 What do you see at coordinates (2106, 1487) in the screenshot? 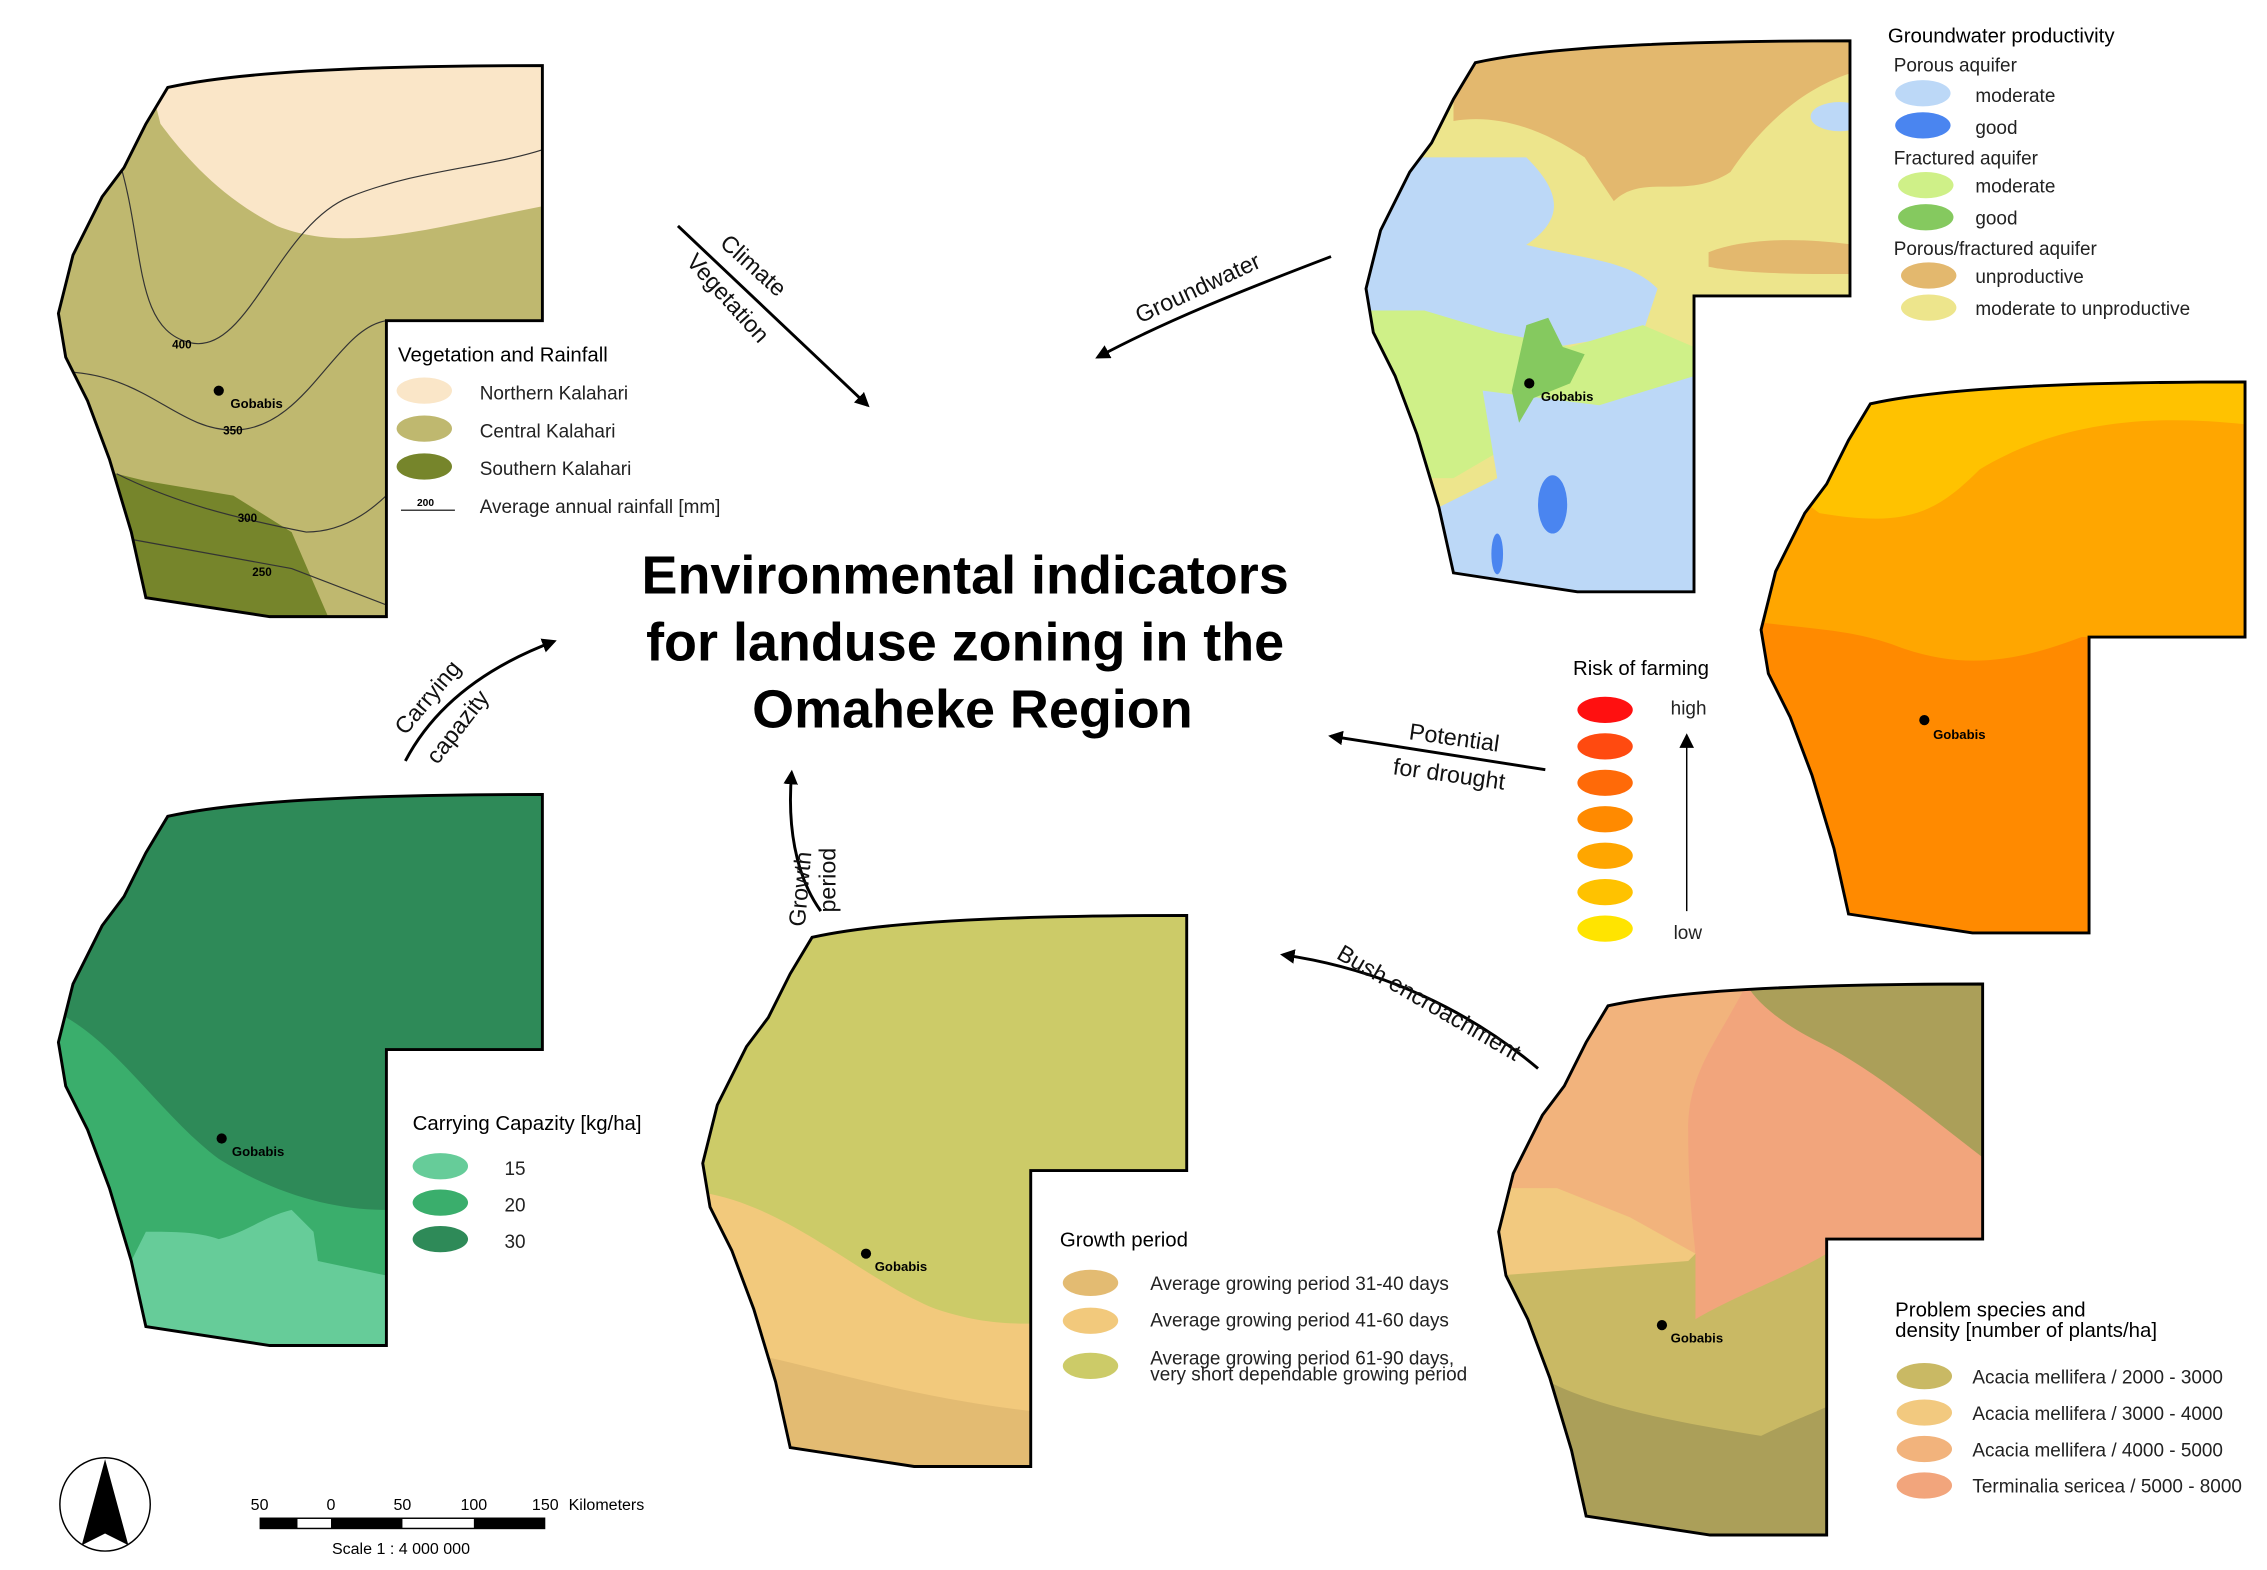
I see `legend-label: Terminalia sericea / 5000 - 8000` at bounding box center [2106, 1487].